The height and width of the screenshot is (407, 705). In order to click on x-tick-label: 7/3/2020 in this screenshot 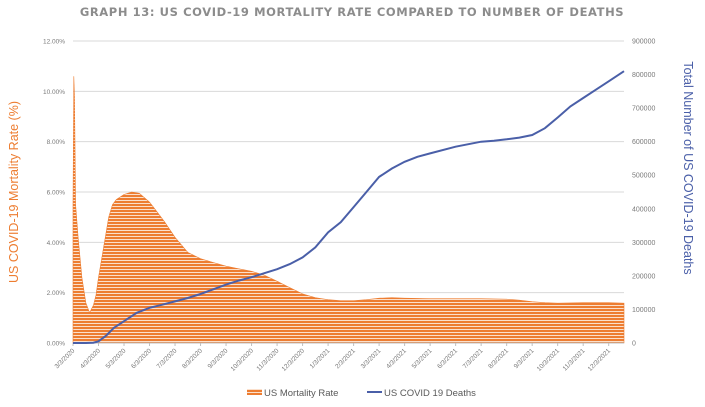, I will do `click(167, 358)`.